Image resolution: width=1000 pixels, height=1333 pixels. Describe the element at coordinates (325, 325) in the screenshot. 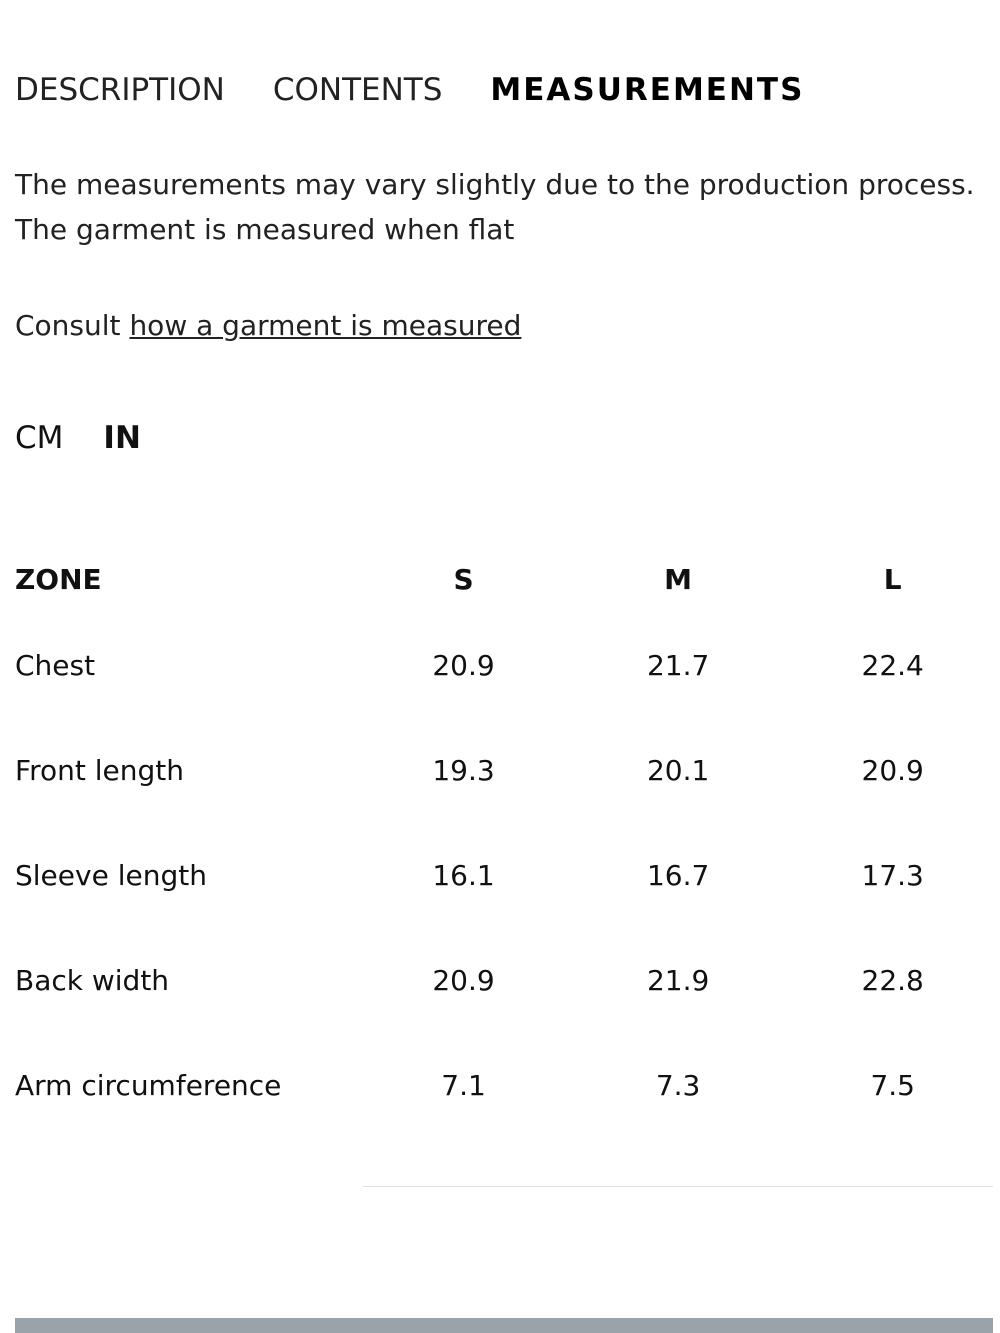

I see `link: how a garment is measured` at that location.